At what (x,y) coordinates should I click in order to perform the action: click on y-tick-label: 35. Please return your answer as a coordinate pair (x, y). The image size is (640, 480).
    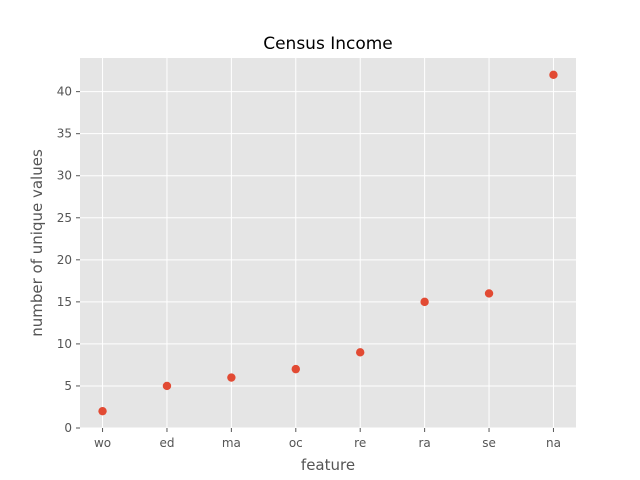
    Looking at the image, I should click on (64, 134).